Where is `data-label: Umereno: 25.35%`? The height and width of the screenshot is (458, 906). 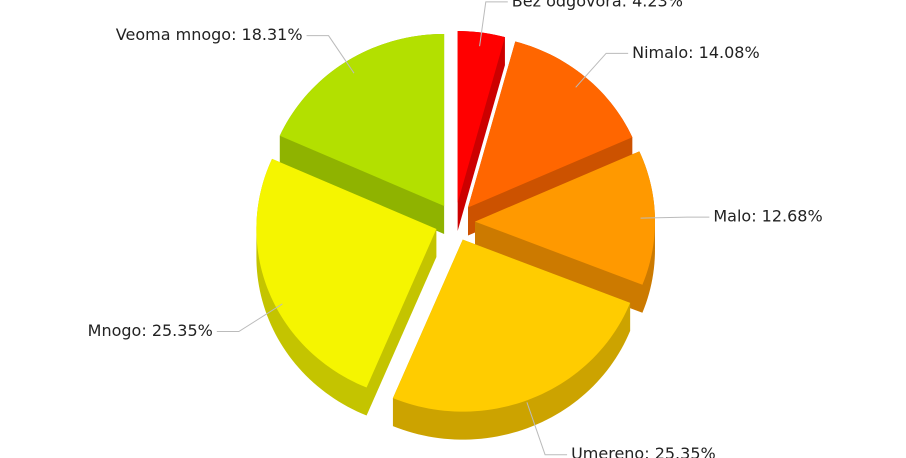 data-label: Umereno: 25.35% is located at coordinates (643, 451).